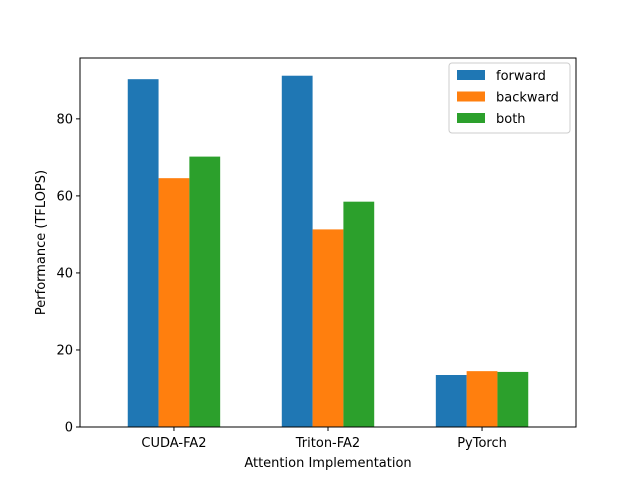 The height and width of the screenshot is (480, 640). I want to click on y-tick-label: 60, so click(64, 196).